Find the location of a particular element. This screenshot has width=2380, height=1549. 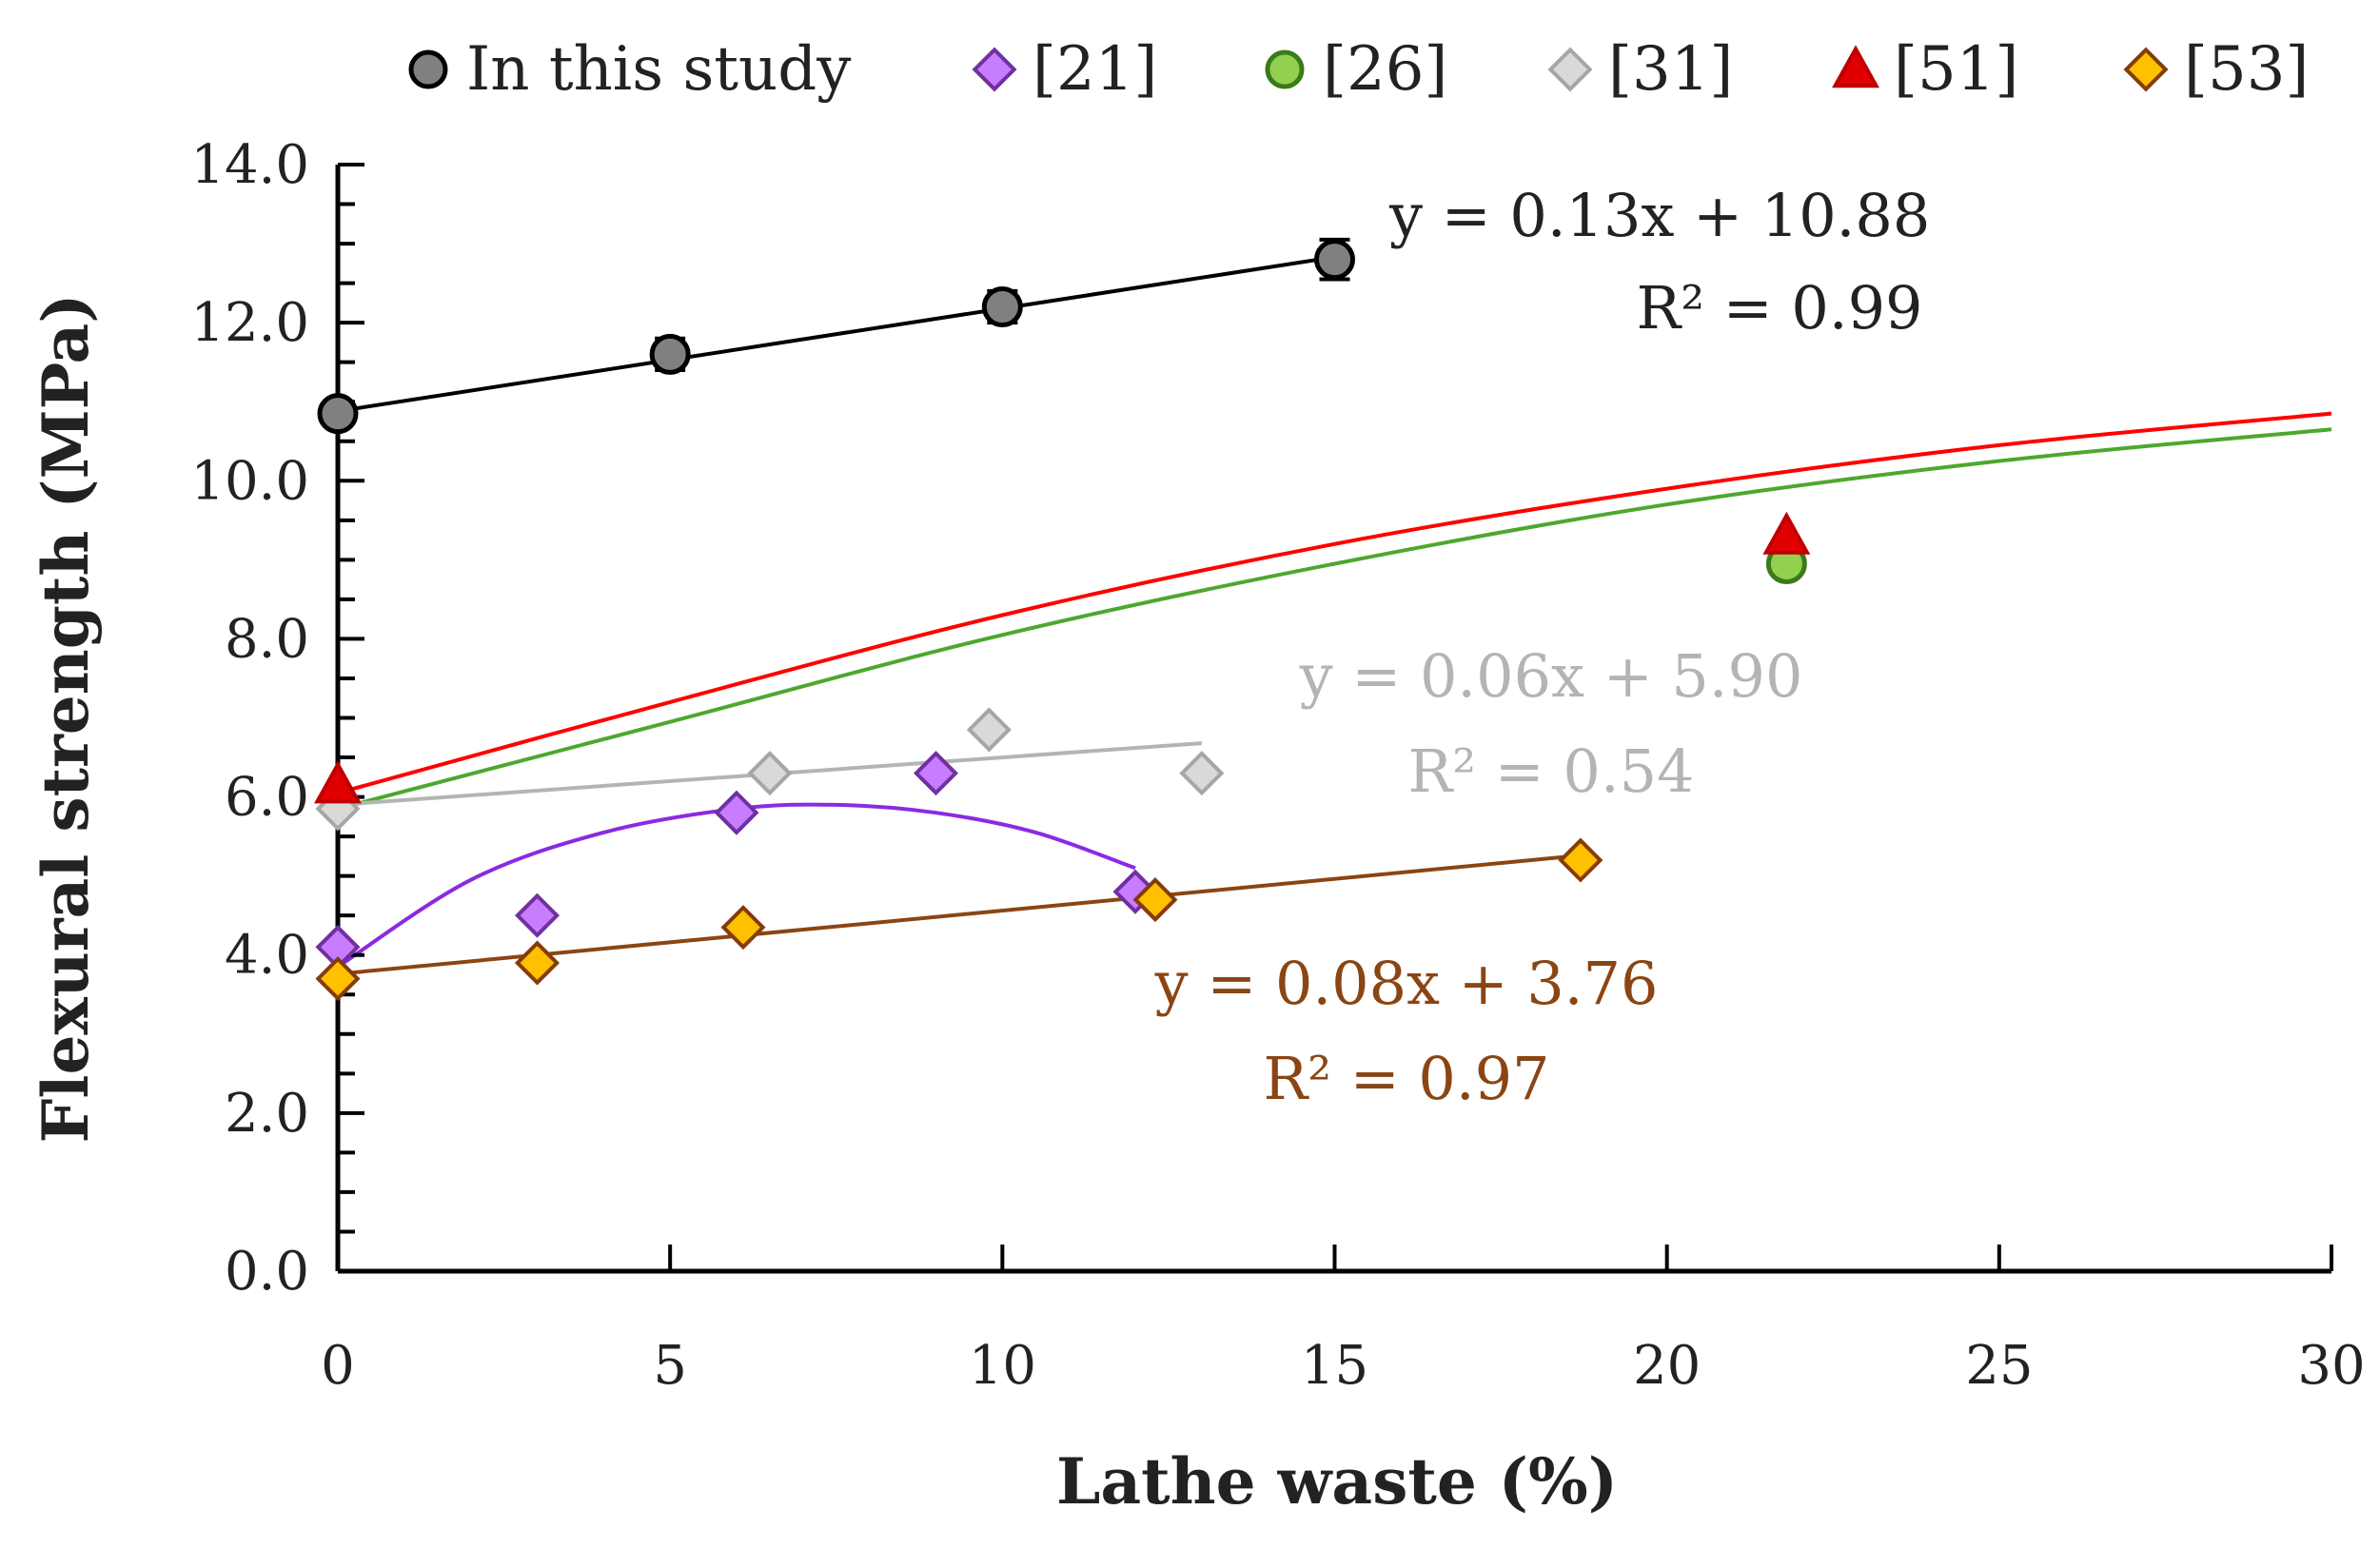

y-tick-label: 2.0 is located at coordinates (267, 1114).